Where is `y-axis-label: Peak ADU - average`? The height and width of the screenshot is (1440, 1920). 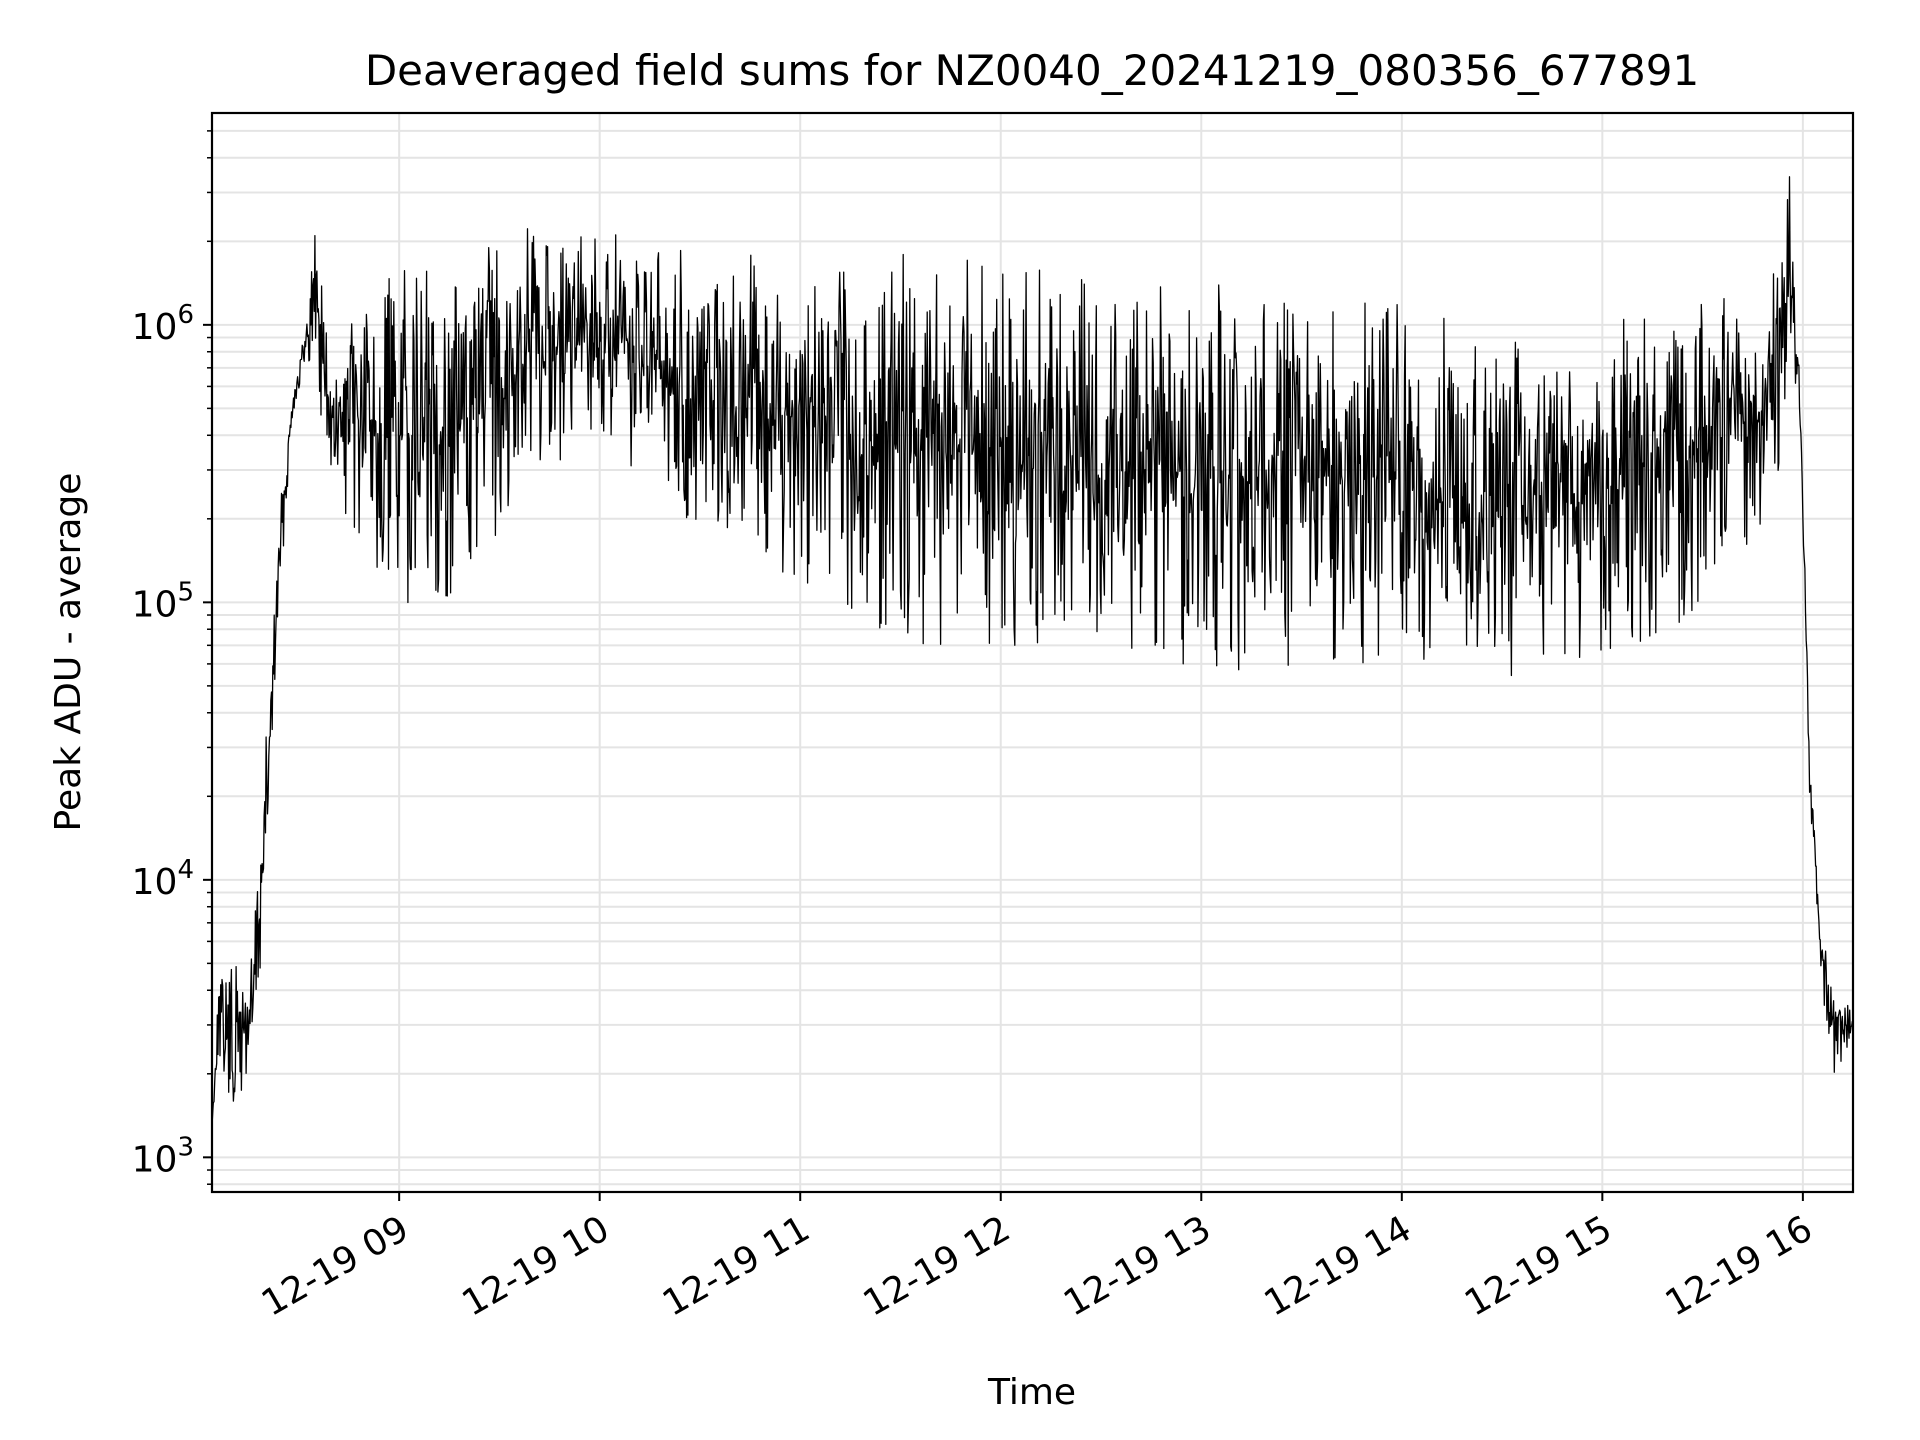 y-axis-label: Peak ADU - average is located at coordinates (68, 652).